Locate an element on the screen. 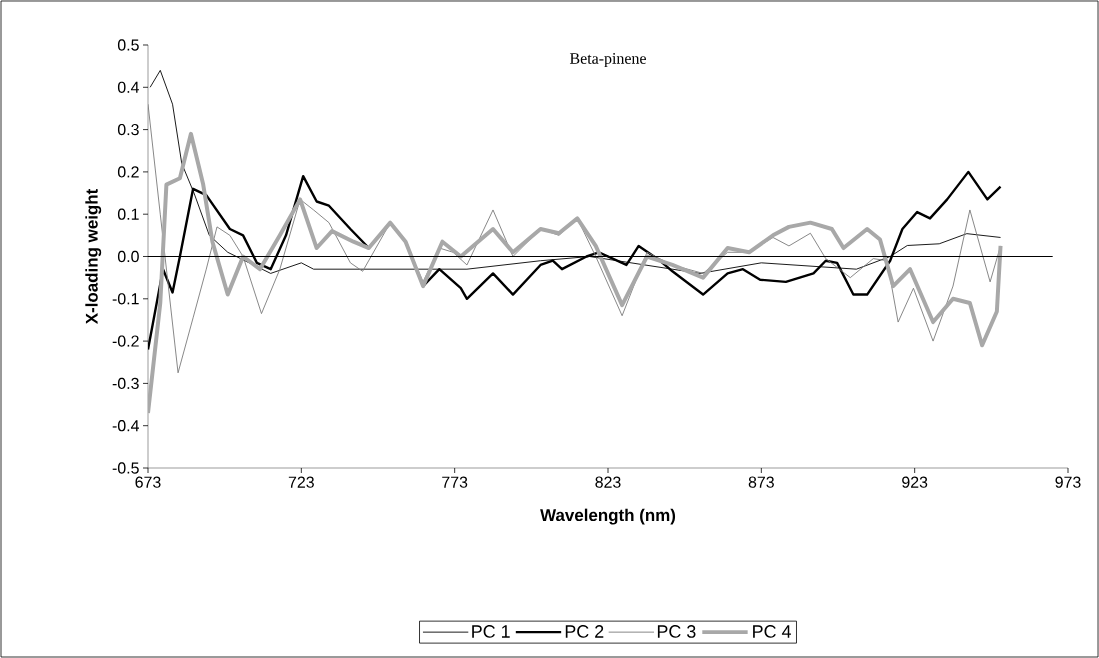 The height and width of the screenshot is (658, 1099). legend-label: PC 4 is located at coordinates (772, 631).